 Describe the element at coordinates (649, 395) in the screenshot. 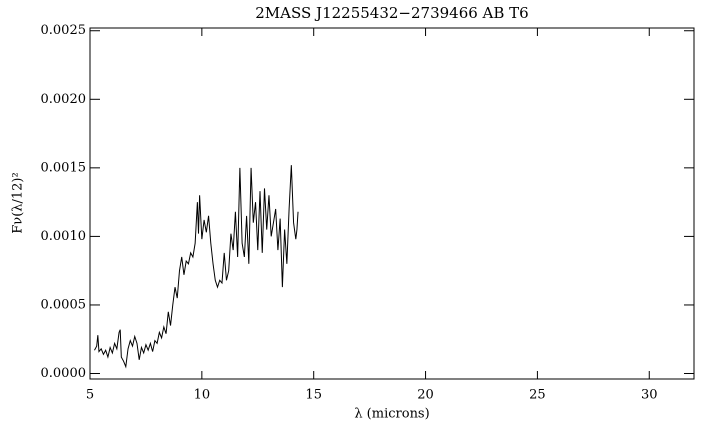

I see `x-tick-label: 30` at that location.